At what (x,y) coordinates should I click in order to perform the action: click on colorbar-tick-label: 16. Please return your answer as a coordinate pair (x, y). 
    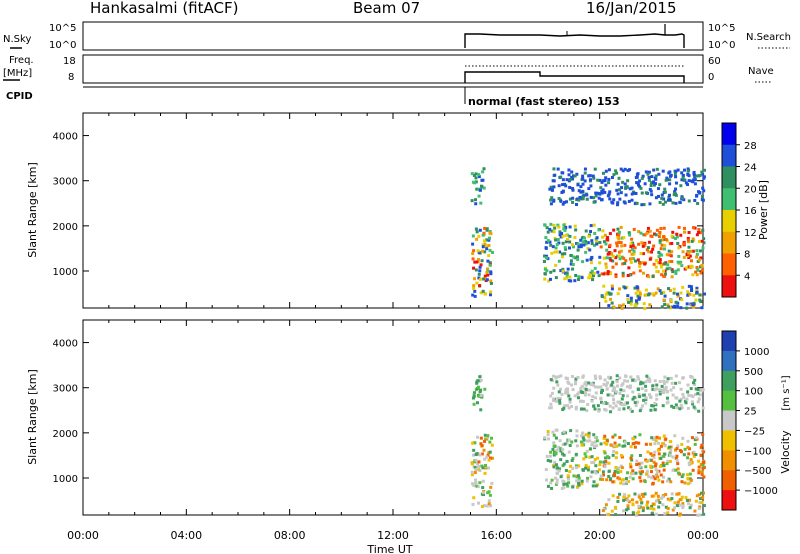
    Looking at the image, I should click on (750, 211).